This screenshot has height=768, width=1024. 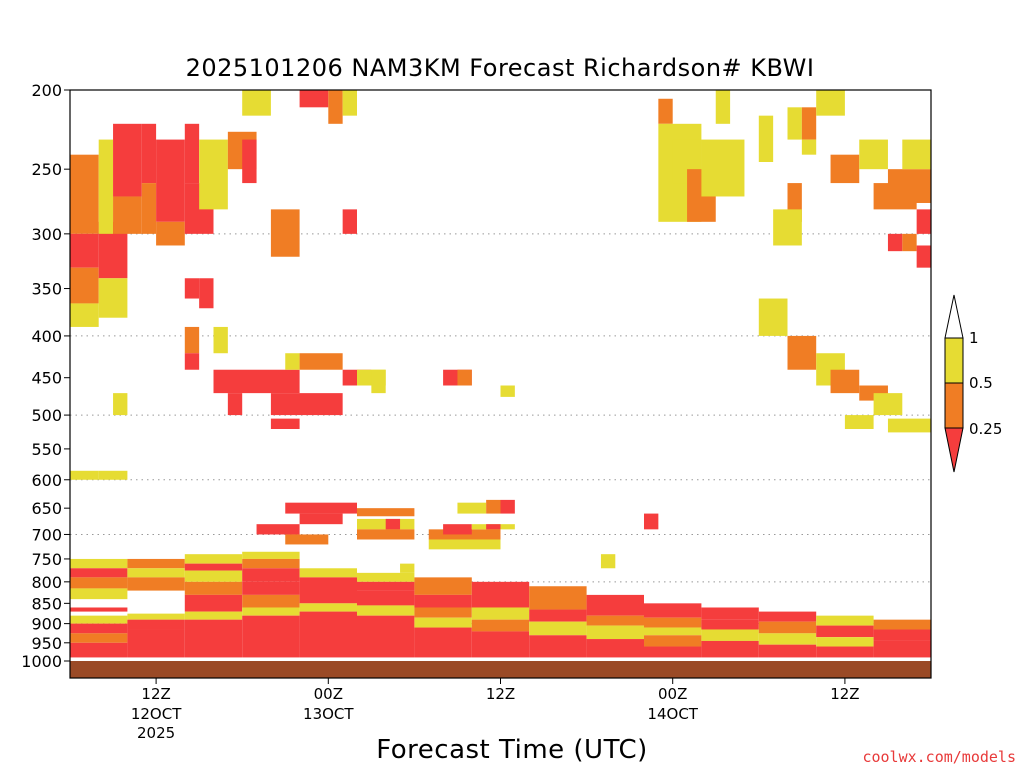 What do you see at coordinates (46, 289) in the screenshot?
I see `y-tick-label: 350` at bounding box center [46, 289].